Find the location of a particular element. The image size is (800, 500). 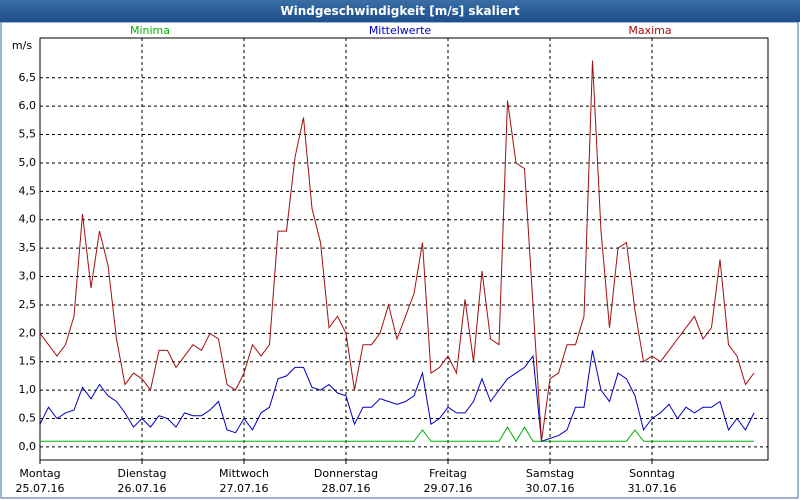

x-tick-label: Donnerstag 28.07.16 is located at coordinates (346, 481).